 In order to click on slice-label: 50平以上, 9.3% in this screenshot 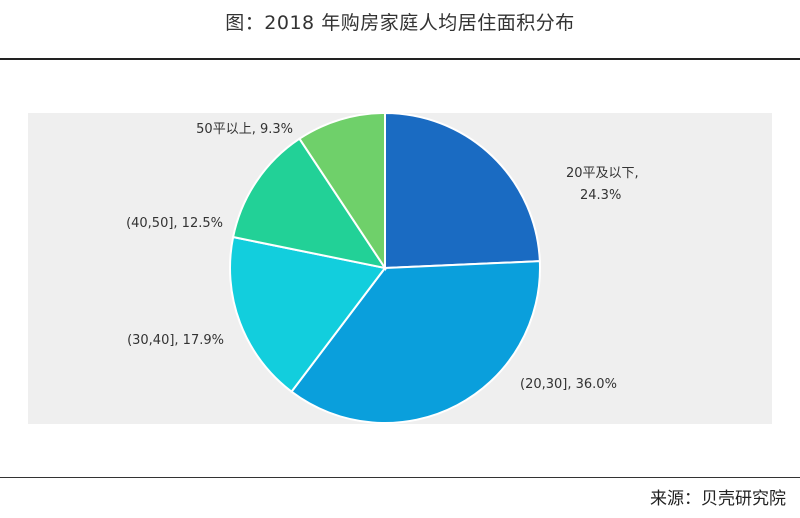, I will do `click(244, 129)`.